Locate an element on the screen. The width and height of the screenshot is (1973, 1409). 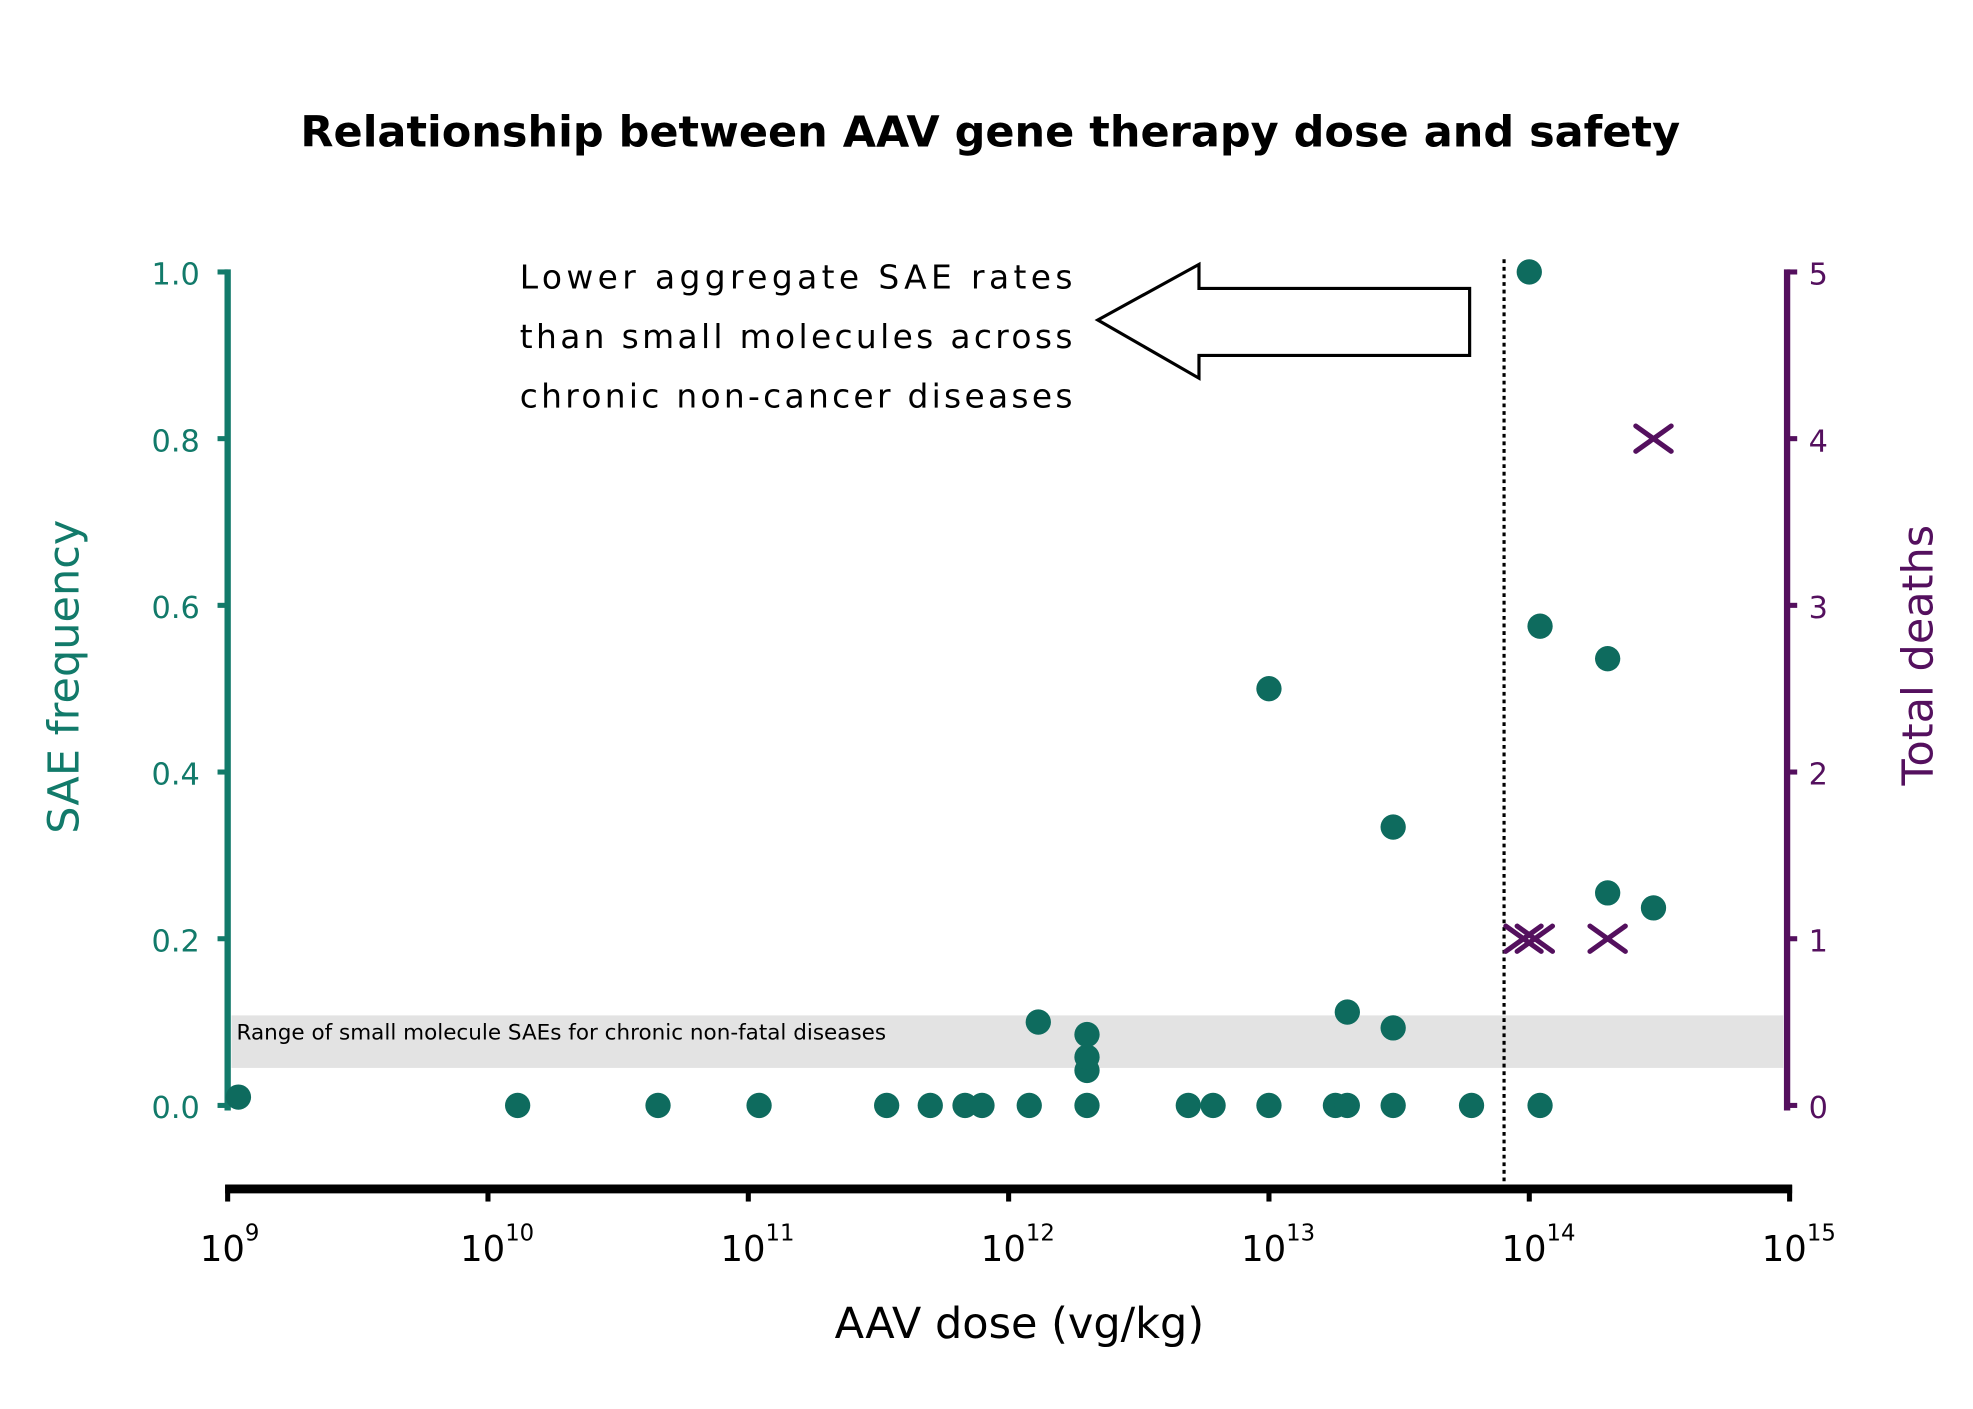
y-tick-label: 0.2 is located at coordinates (176, 941).